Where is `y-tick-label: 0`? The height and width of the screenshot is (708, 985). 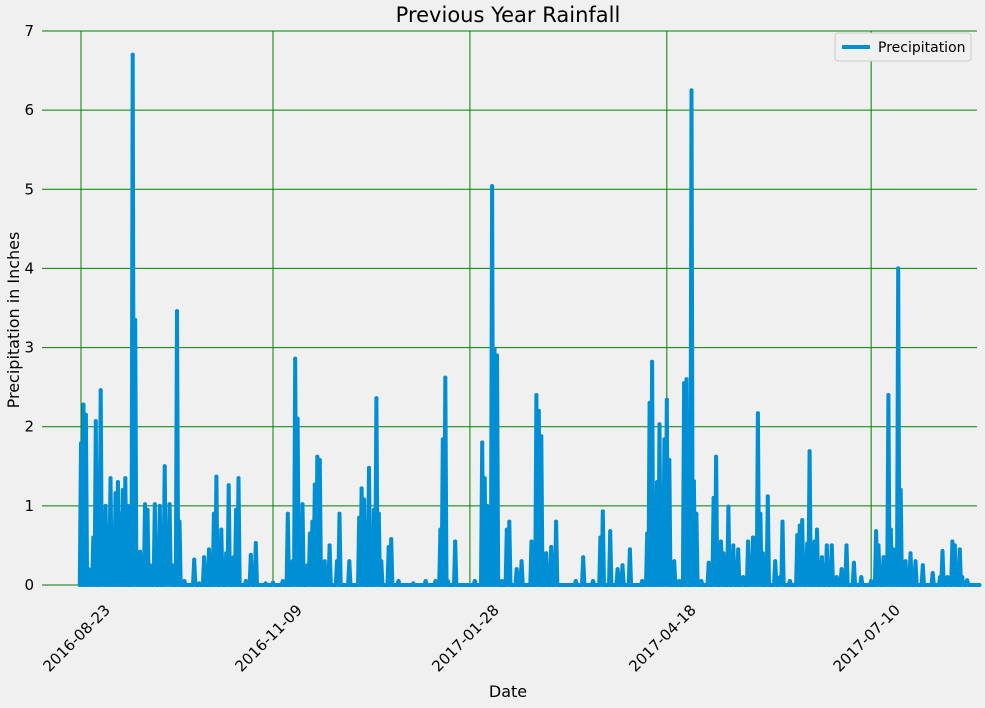
y-tick-label: 0 is located at coordinates (29, 585).